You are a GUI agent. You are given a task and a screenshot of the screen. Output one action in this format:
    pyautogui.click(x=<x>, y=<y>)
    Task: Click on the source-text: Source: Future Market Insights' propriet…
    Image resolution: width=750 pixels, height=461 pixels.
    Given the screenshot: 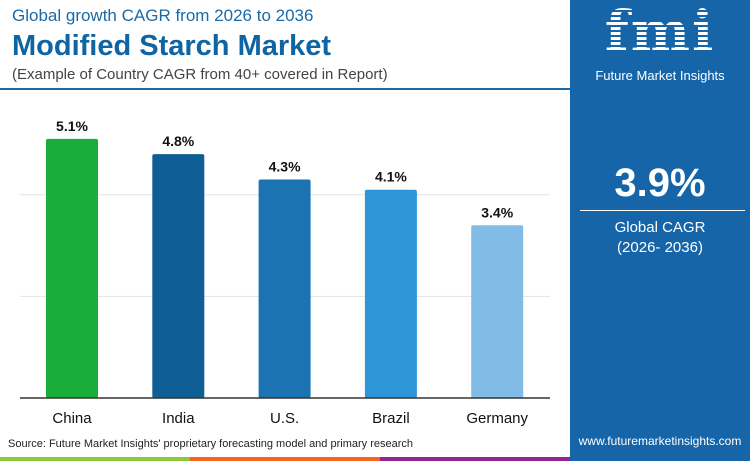 What is the action you would take?
    pyautogui.click(x=210, y=444)
    